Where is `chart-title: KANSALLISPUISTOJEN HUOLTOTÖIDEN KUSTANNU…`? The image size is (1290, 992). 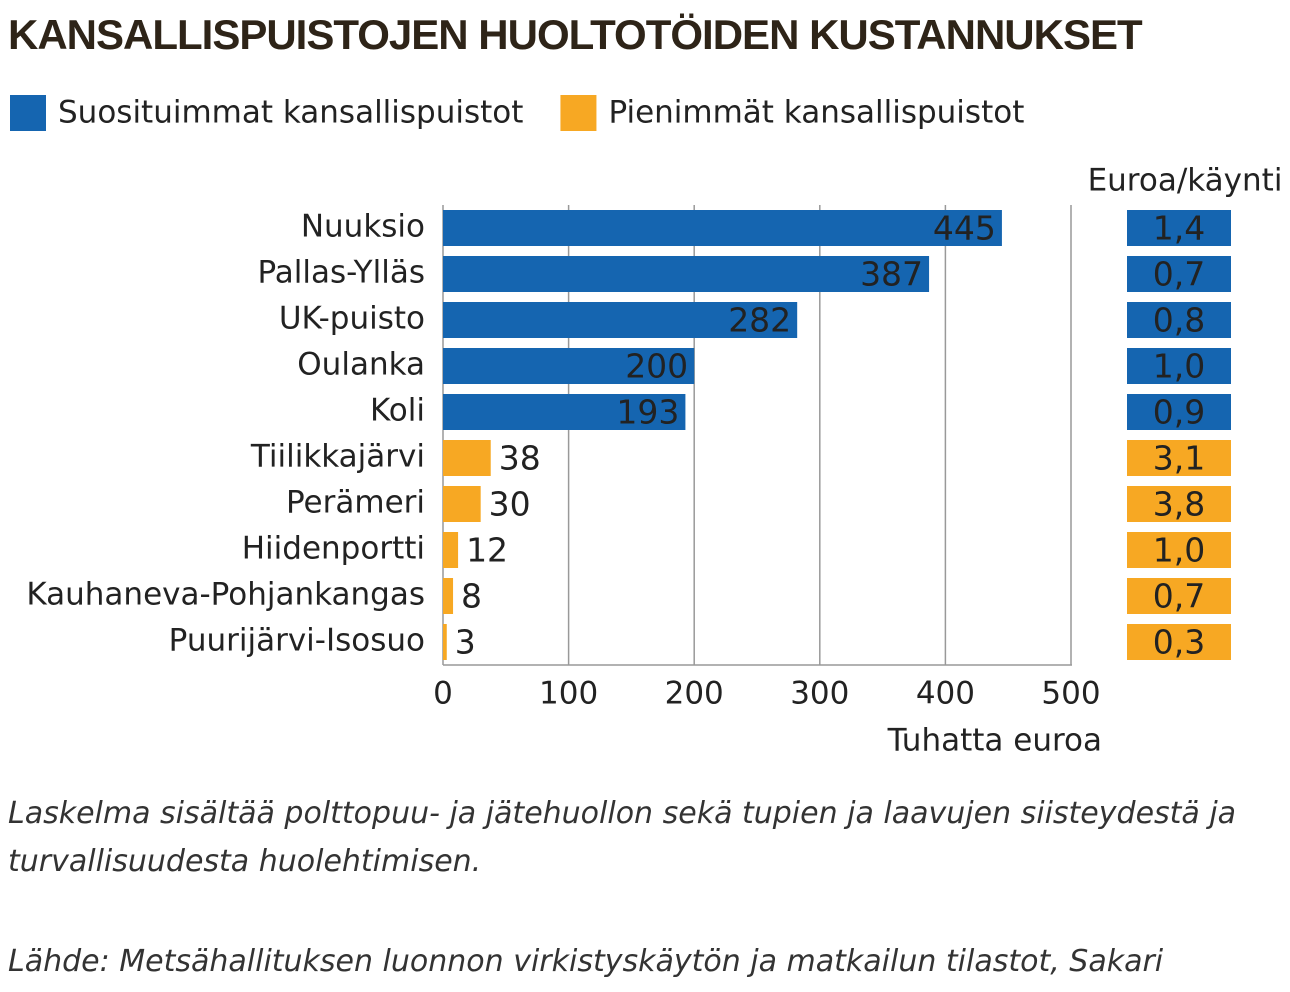 chart-title: KANSALLISPUISTOJEN HUOLTOTÖIDEN KUSTANNU… is located at coordinates (575, 34).